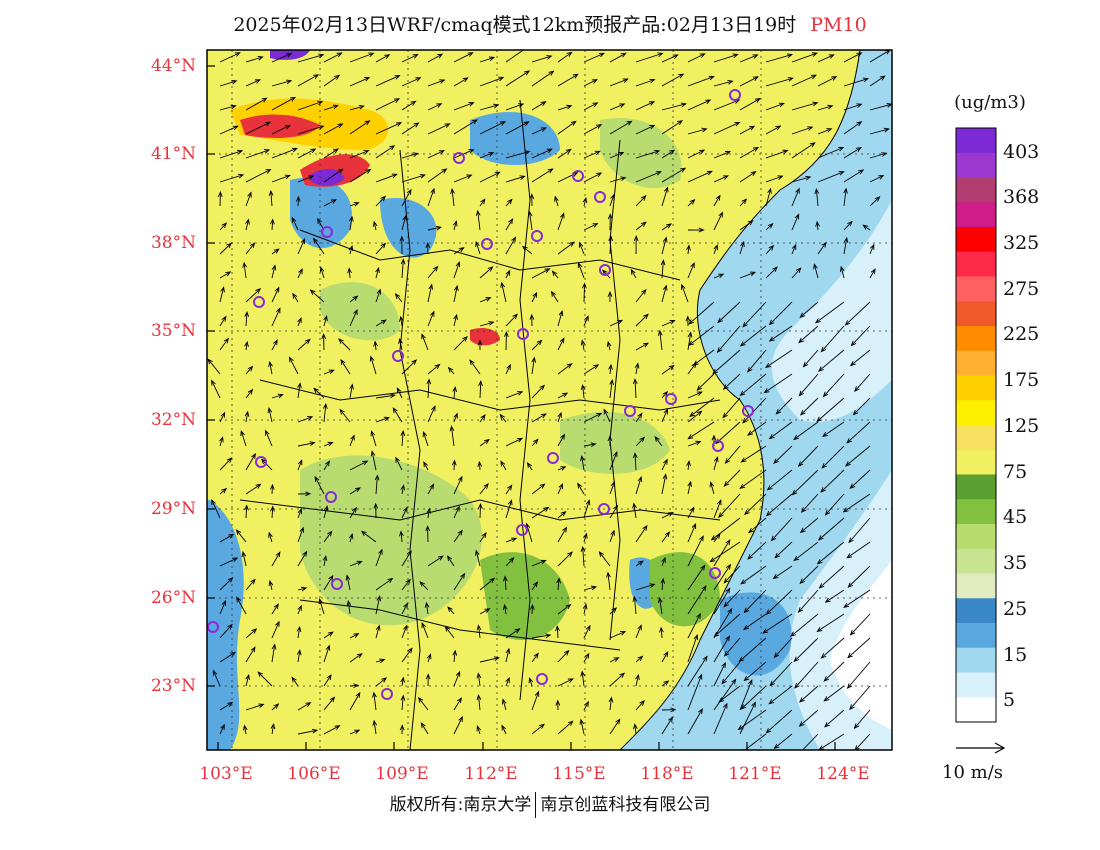 The image size is (1100, 850). I want to click on cb-label-275: 275, so click(1021, 289).